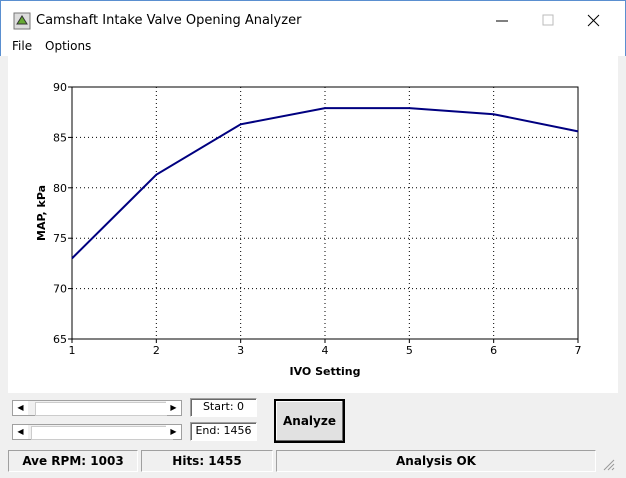 This screenshot has height=478, width=626. What do you see at coordinates (240, 350) in the screenshot?
I see `x-tick-label: 3` at bounding box center [240, 350].